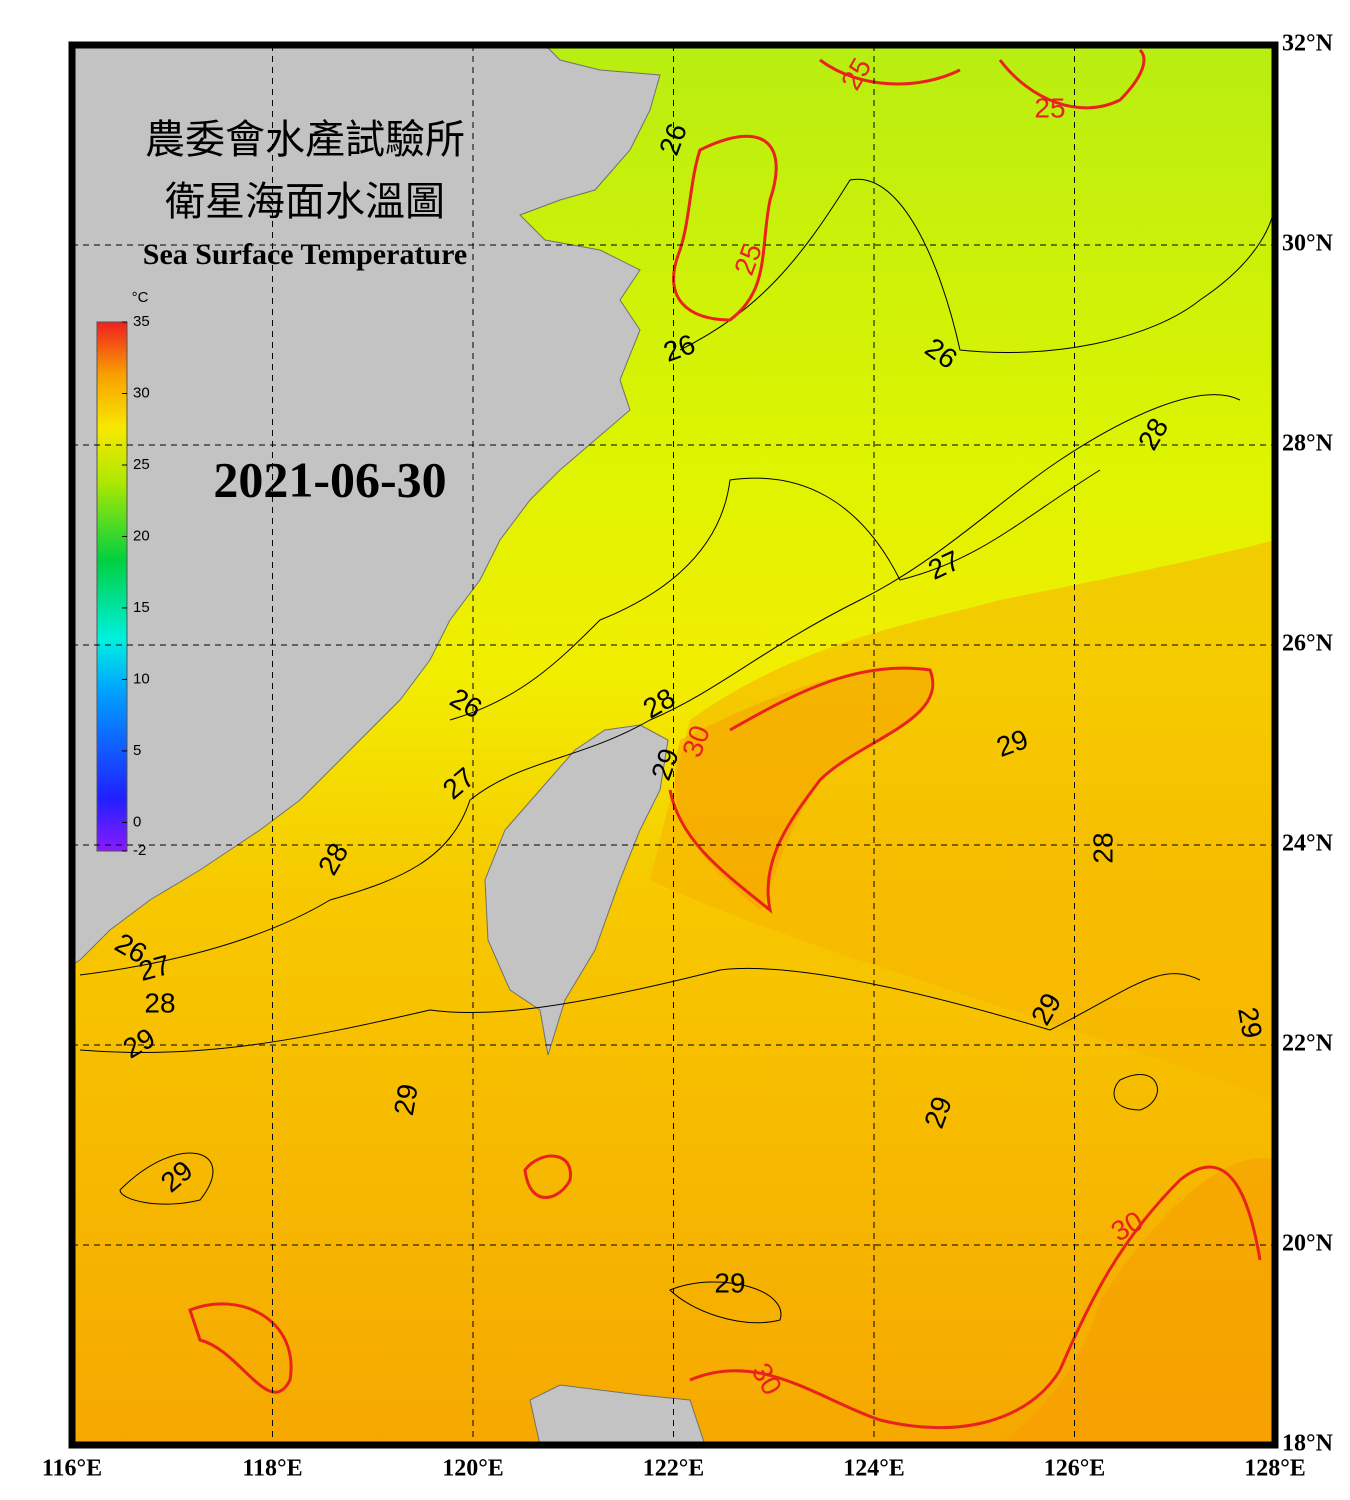 The height and width of the screenshot is (1500, 1350). Describe the element at coordinates (139, 850) in the screenshot. I see `colorbar-tick-label: -2` at that location.